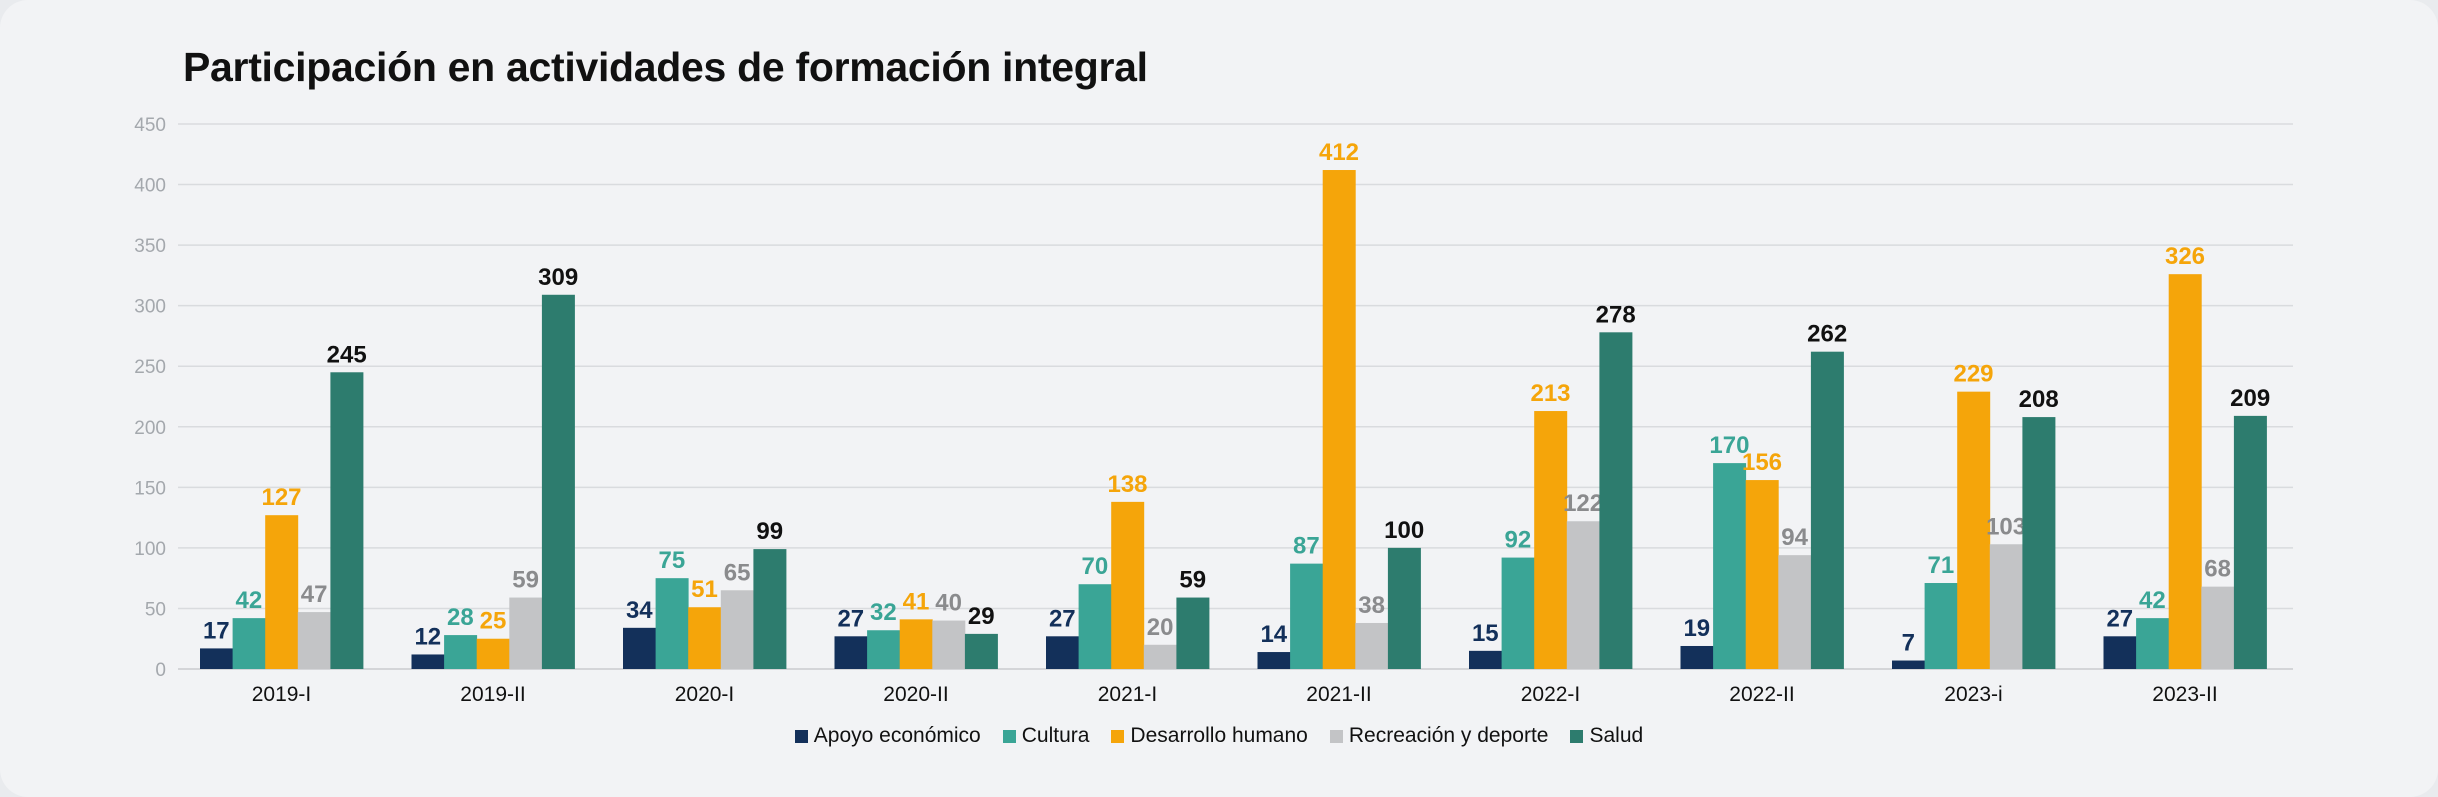 This screenshot has width=2438, height=797. What do you see at coordinates (558, 277) in the screenshot?
I see `data-label: 309` at bounding box center [558, 277].